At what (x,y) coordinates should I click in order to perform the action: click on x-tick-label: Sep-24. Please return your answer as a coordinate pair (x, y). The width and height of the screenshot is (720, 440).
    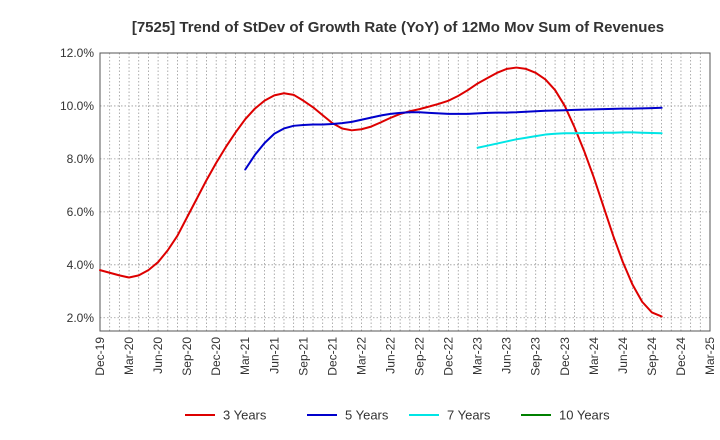
    Looking at the image, I should click on (652, 356).